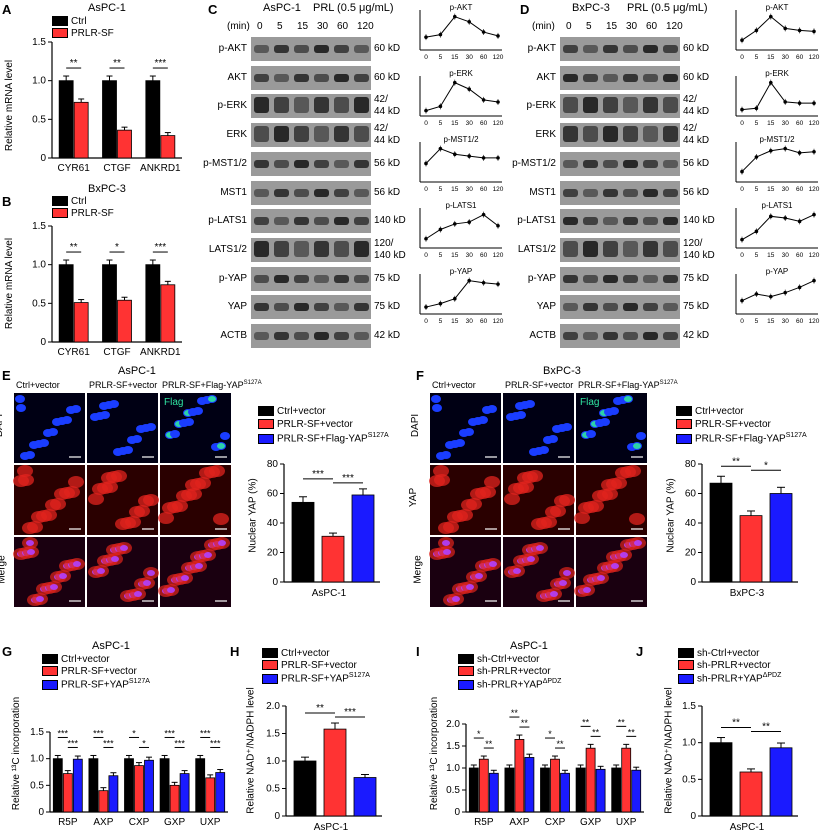 The height and width of the screenshot is (836, 825). What do you see at coordinates (195, 428) in the screenshot?
I see `micrograph-tile: Flag` at bounding box center [195, 428].